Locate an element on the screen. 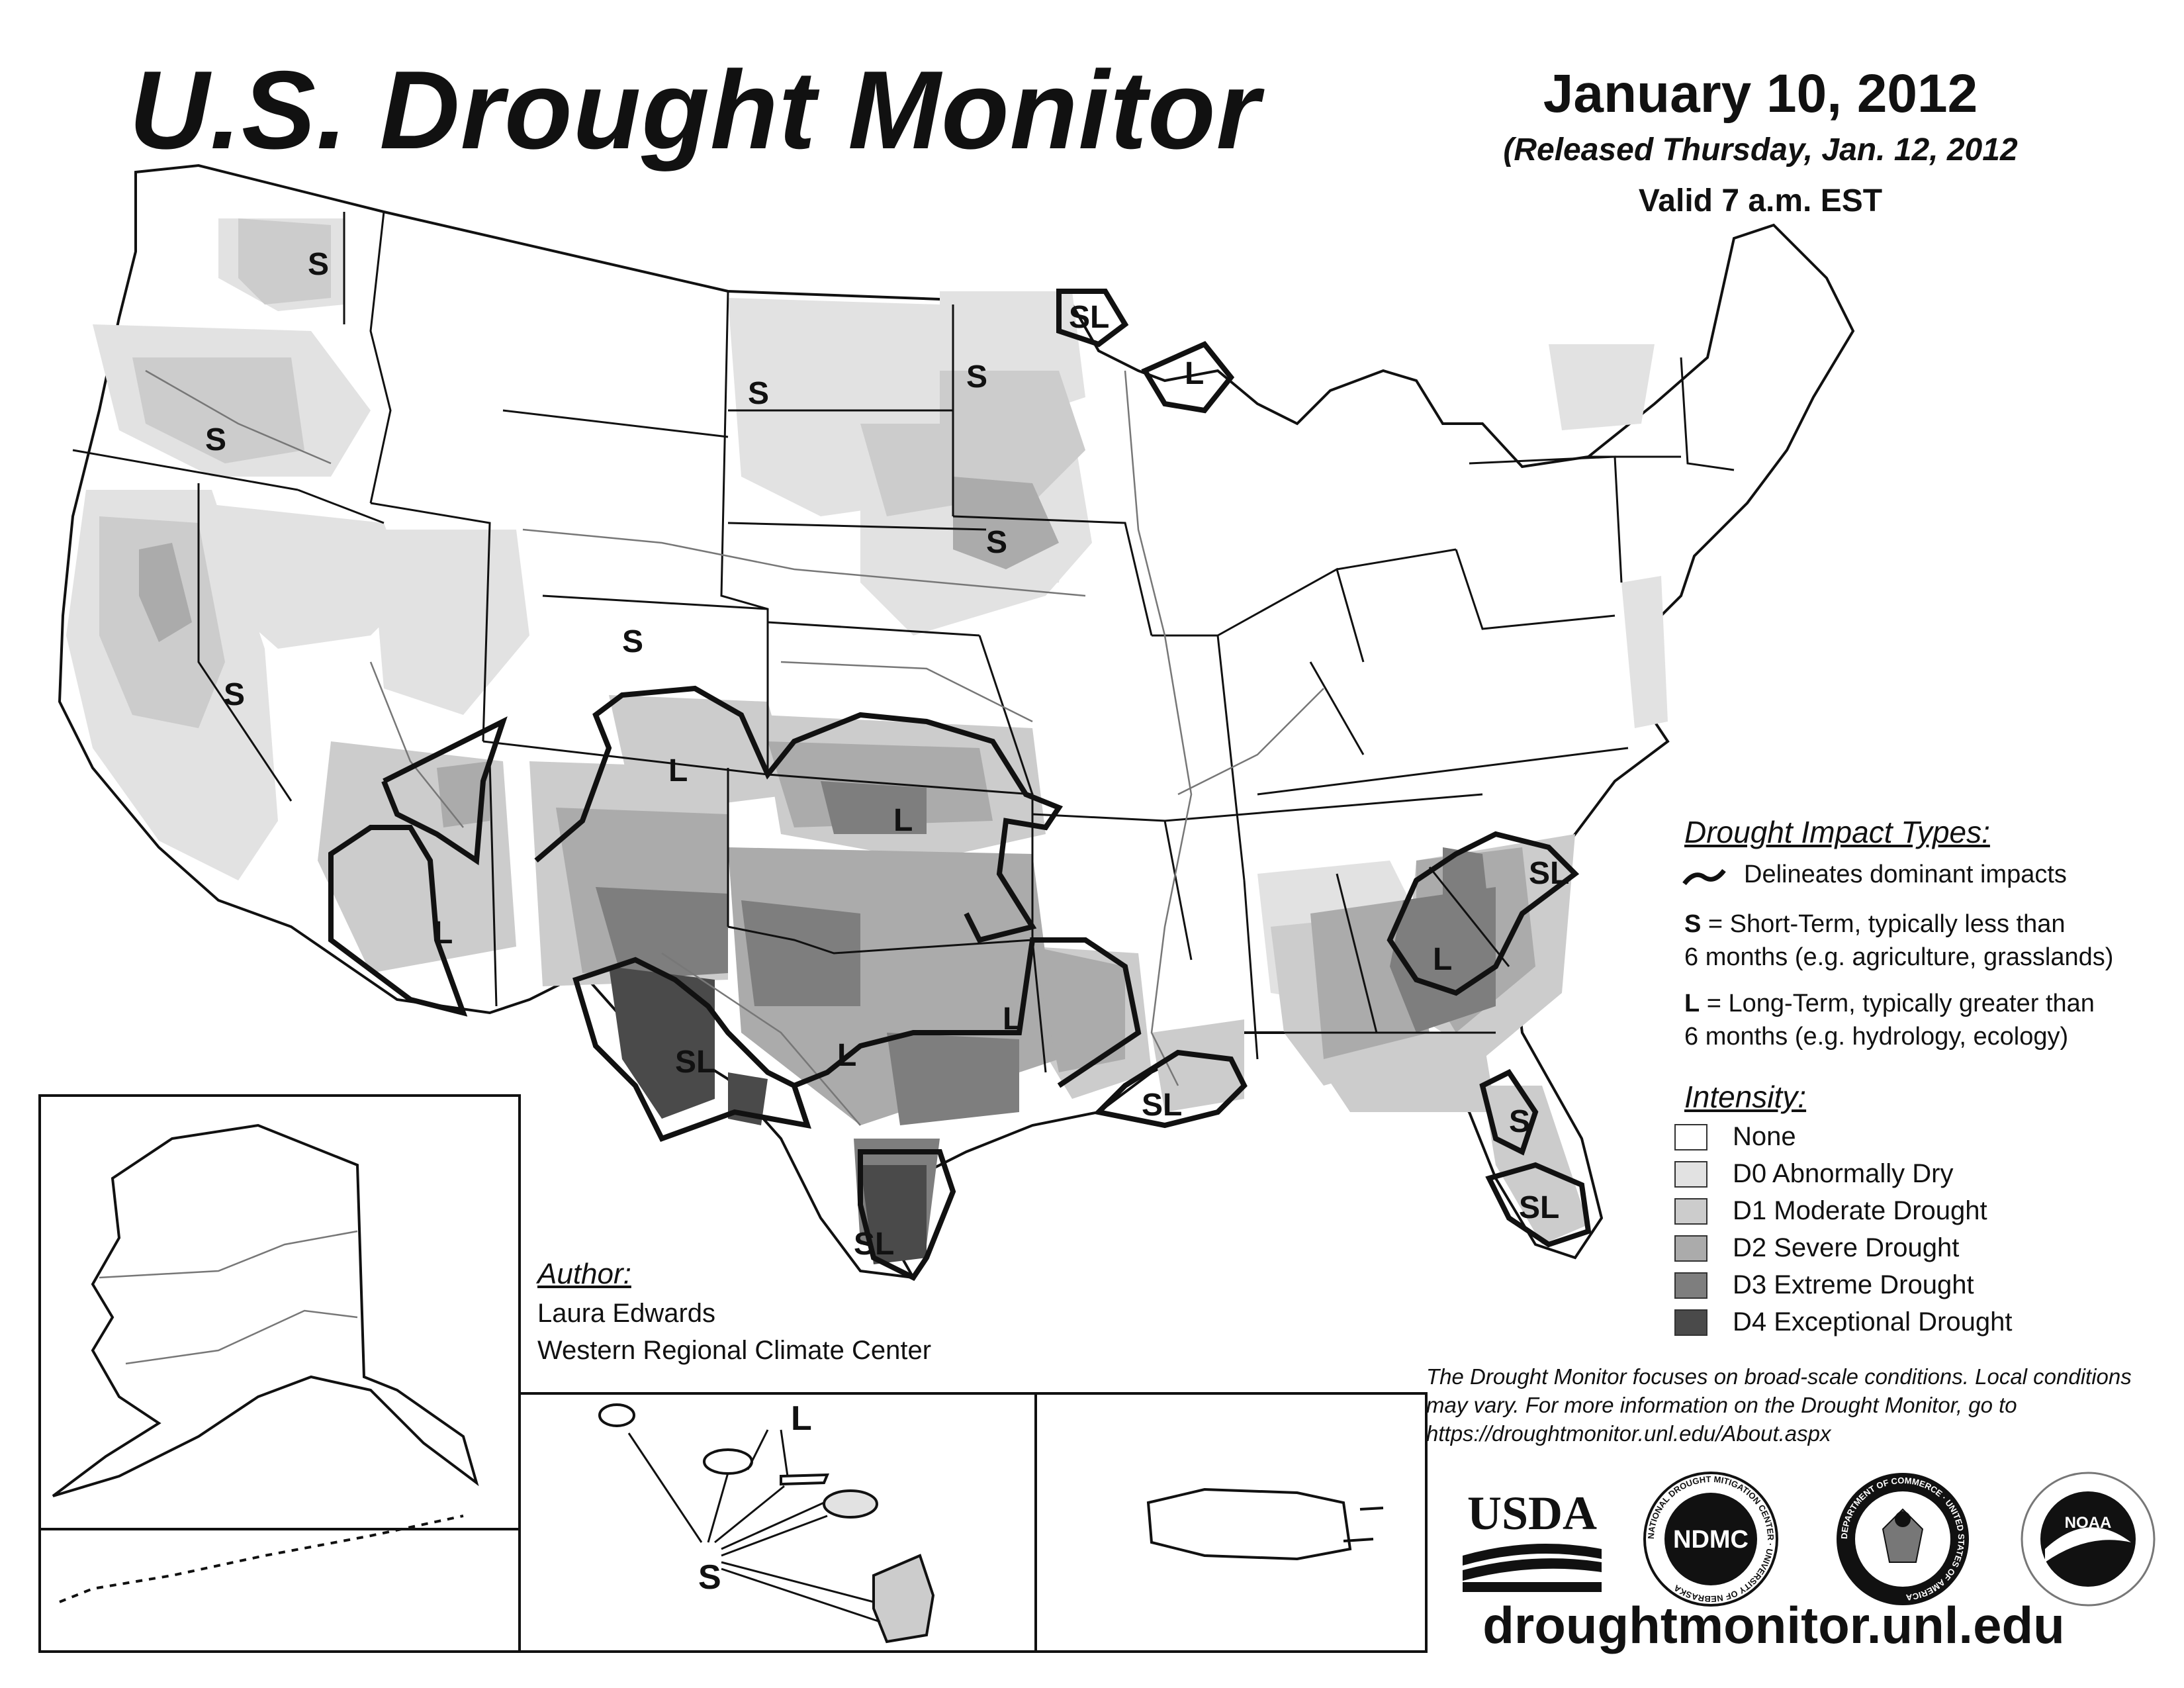  intensity-legend-item: None is located at coordinates (1735, 1137).